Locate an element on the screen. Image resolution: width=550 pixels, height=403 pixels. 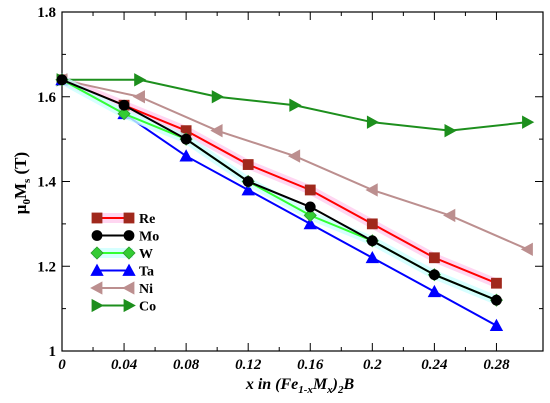
legend-mo-label: Mo is located at coordinates (149, 237).